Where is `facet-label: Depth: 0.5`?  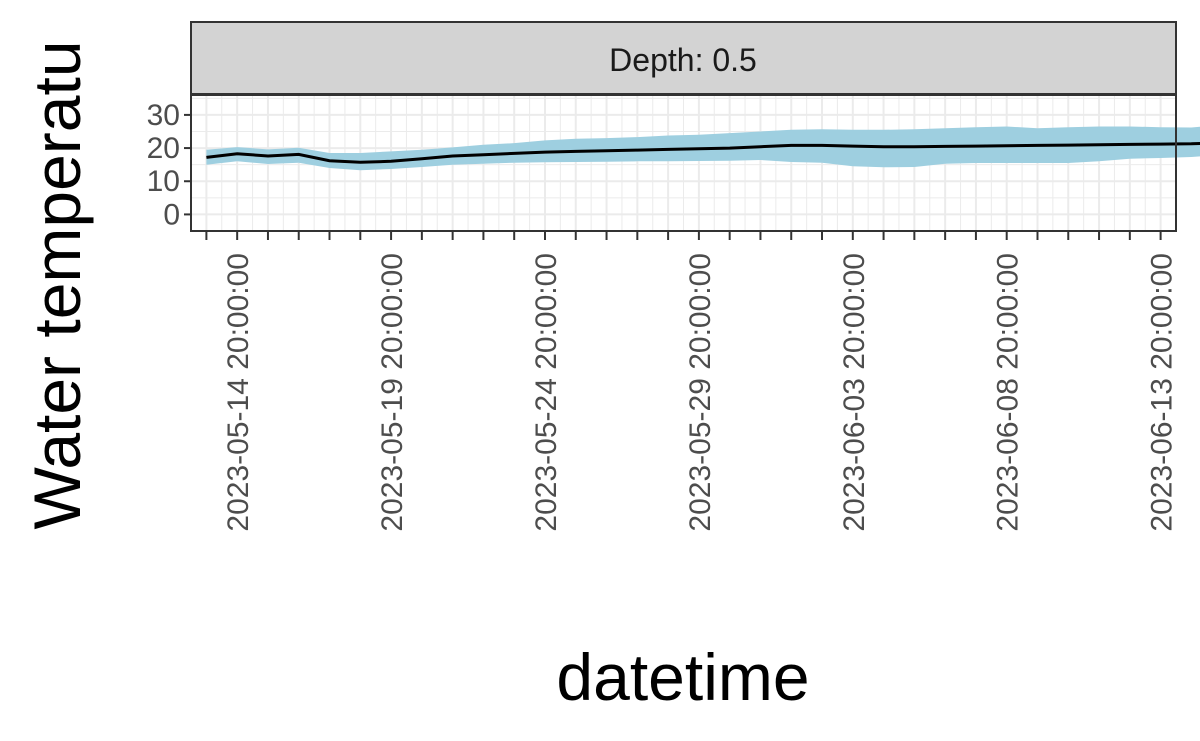
facet-label: Depth: 0.5 is located at coordinates (683, 60).